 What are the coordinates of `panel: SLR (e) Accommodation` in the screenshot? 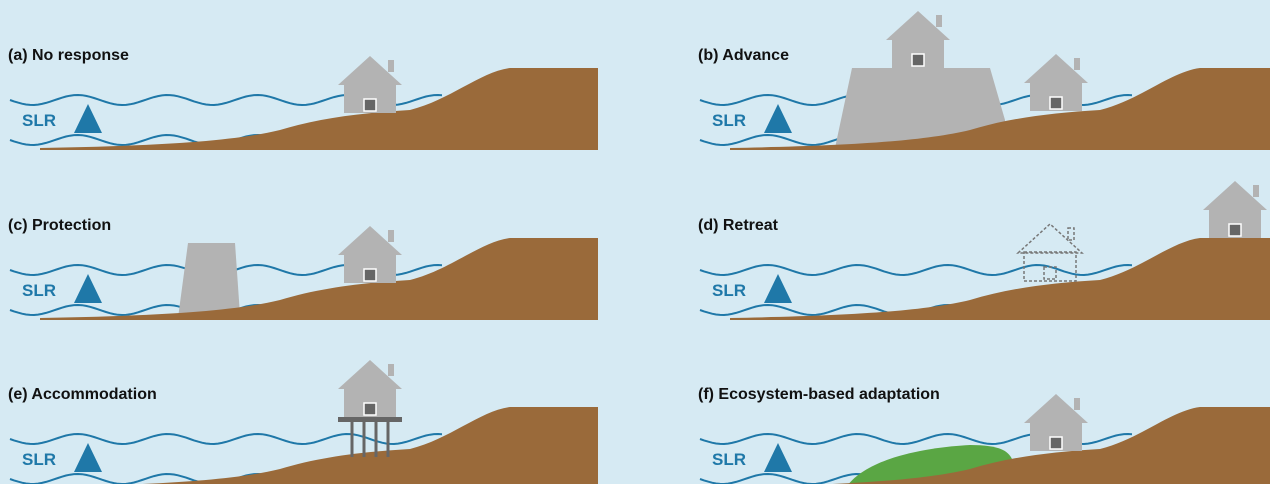 It's located at (303, 422).